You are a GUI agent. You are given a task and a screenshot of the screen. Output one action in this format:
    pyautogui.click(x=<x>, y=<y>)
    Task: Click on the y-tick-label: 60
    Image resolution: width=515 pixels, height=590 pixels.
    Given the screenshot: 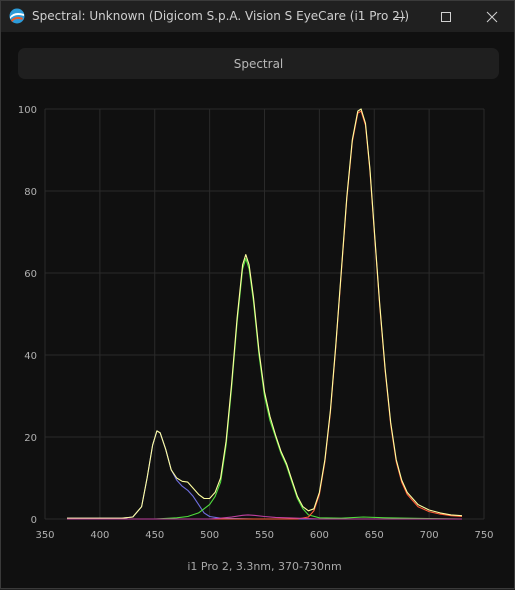 What is the action you would take?
    pyautogui.click(x=30, y=274)
    